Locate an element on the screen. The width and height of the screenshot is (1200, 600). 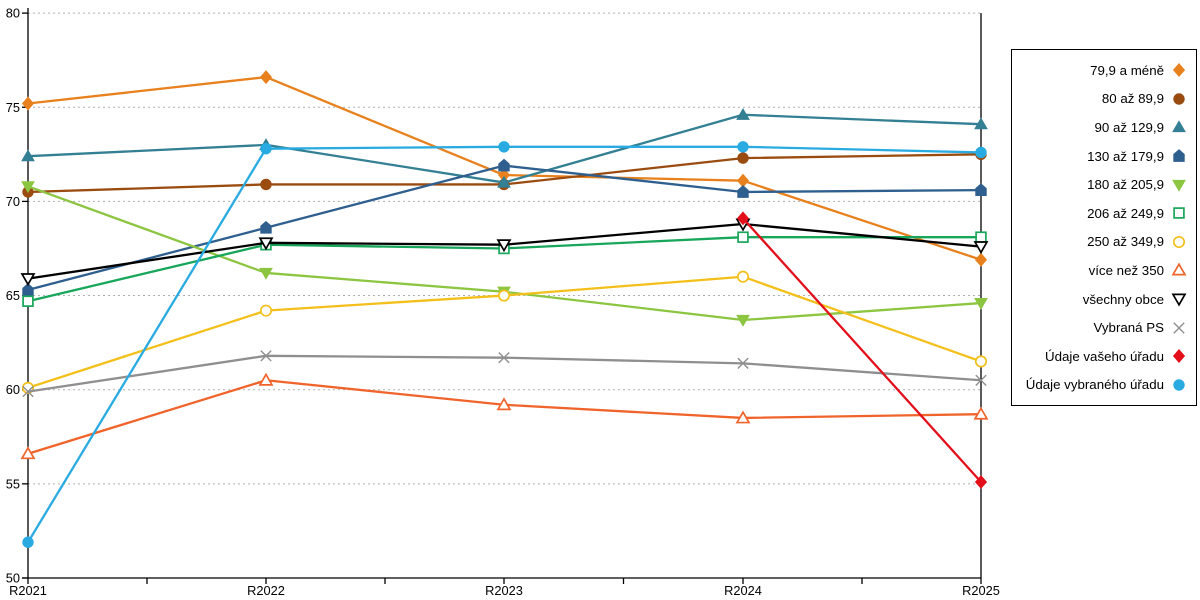
legend-label: 130 až 179,9 is located at coordinates (1125, 156).